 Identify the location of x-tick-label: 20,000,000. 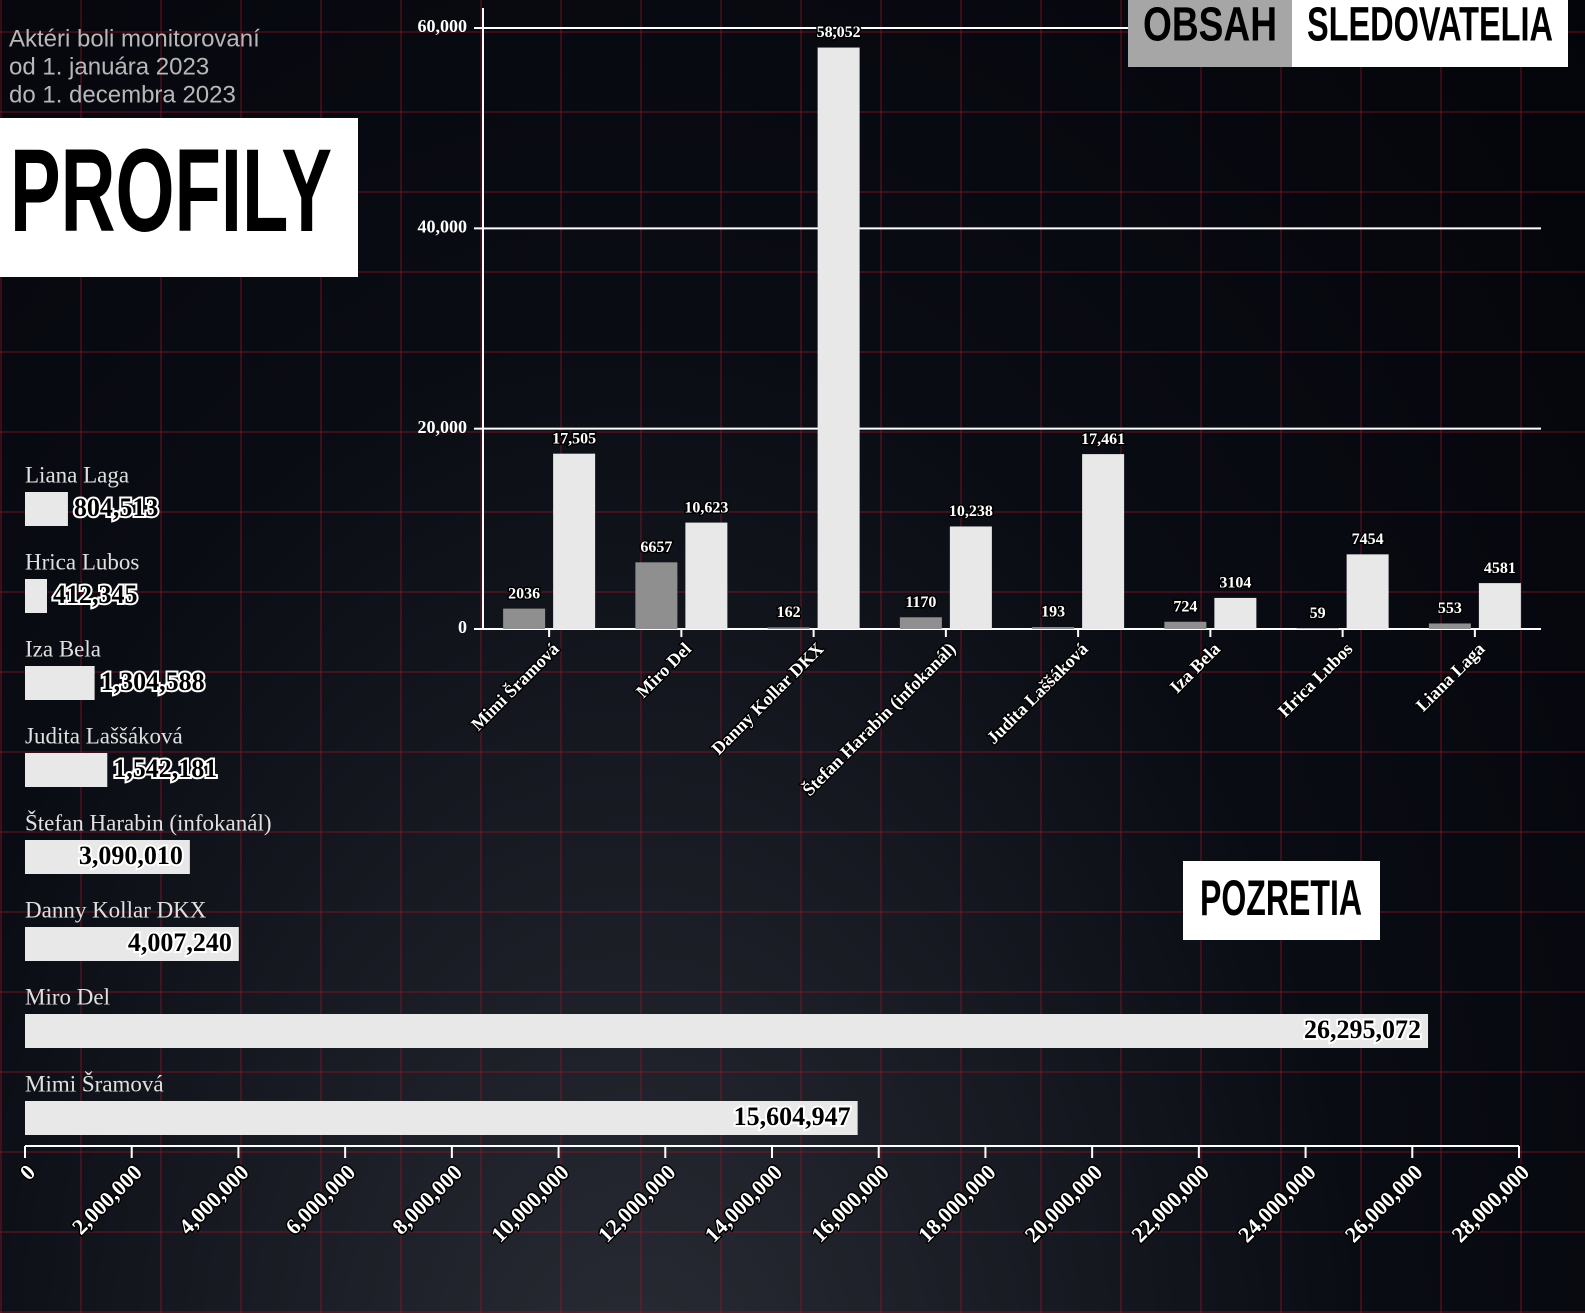
(1064, 1203).